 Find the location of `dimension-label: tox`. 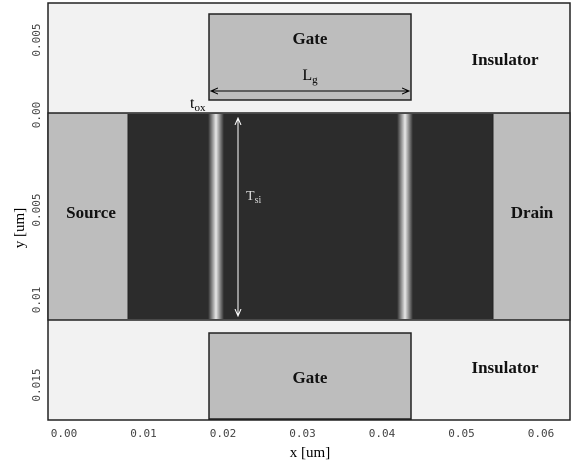

dimension-label: tox is located at coordinates (198, 104).